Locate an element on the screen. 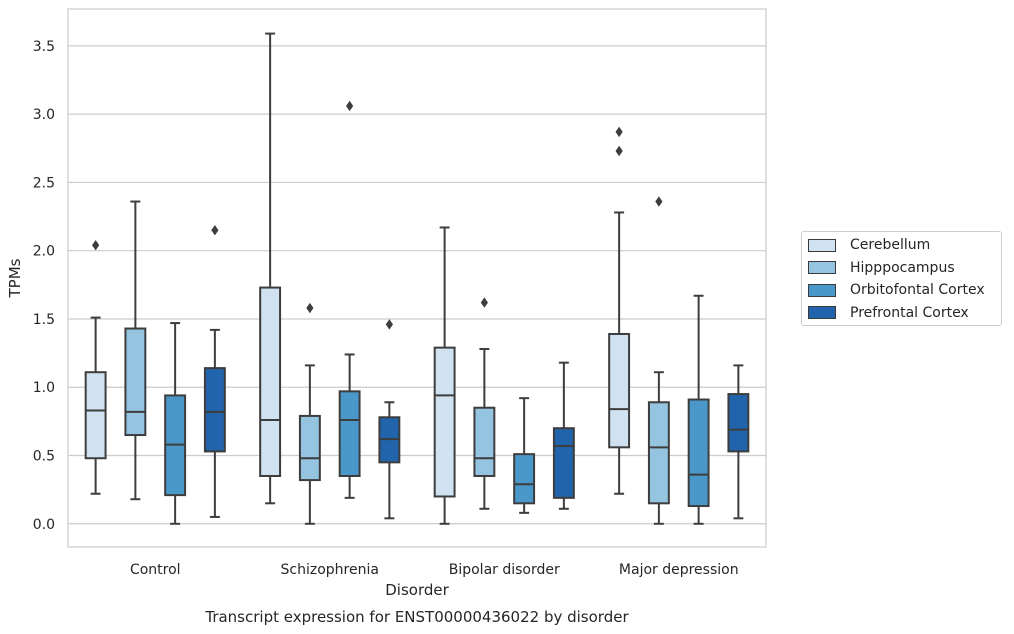 The width and height of the screenshot is (1014, 634). legend-item-orbitofrontal-cortex: Orbitofontal Cortex is located at coordinates (896, 290).